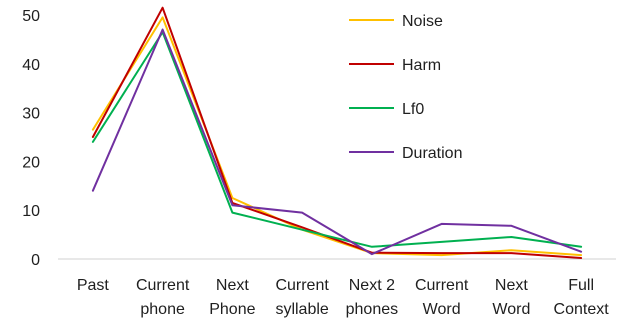 This screenshot has height=325, width=630. I want to click on x-tick-label: Past, so click(93, 285).